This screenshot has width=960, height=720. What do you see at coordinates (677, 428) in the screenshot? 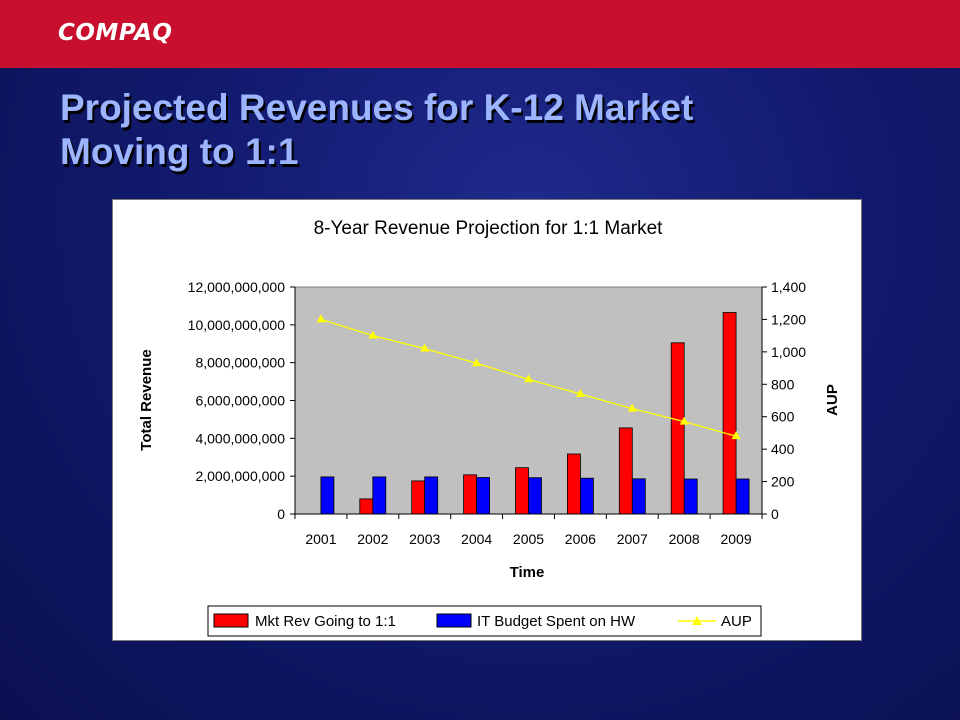
I see `bar-mkt-rev-2008` at bounding box center [677, 428].